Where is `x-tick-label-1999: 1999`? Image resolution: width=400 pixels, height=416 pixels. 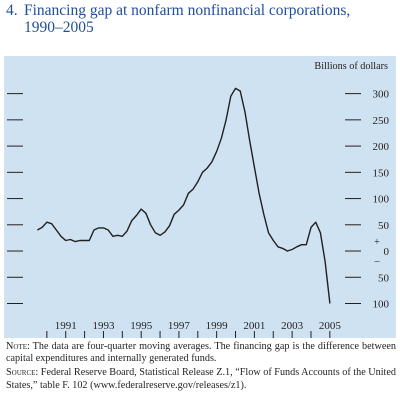
x-tick-label-1999: 1999 is located at coordinates (217, 326).